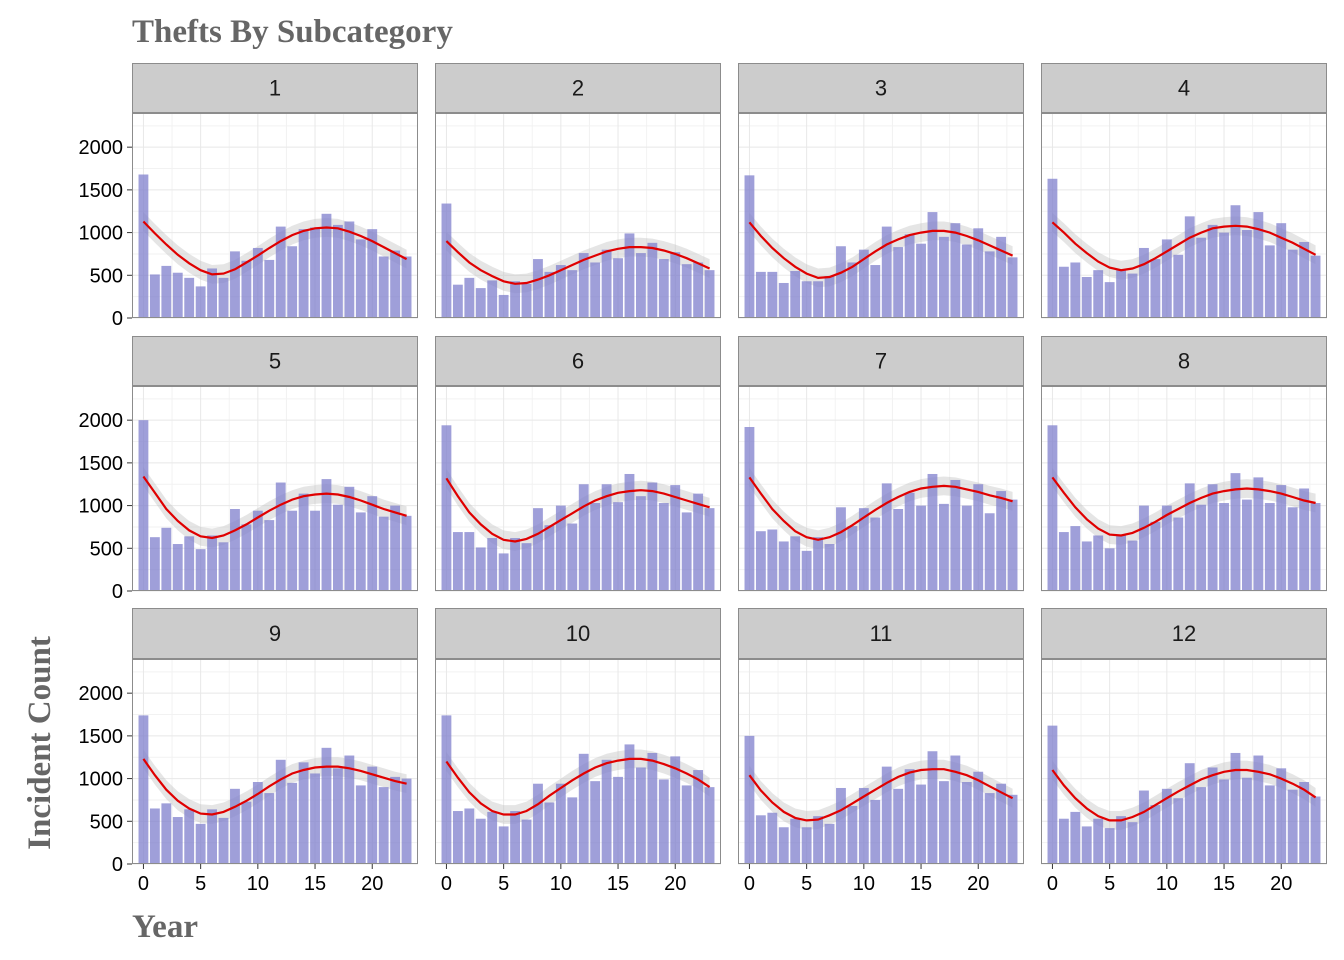 The width and height of the screenshot is (1344, 960). What do you see at coordinates (106, 549) in the screenshot?
I see `y-tick-label: 500` at bounding box center [106, 549].